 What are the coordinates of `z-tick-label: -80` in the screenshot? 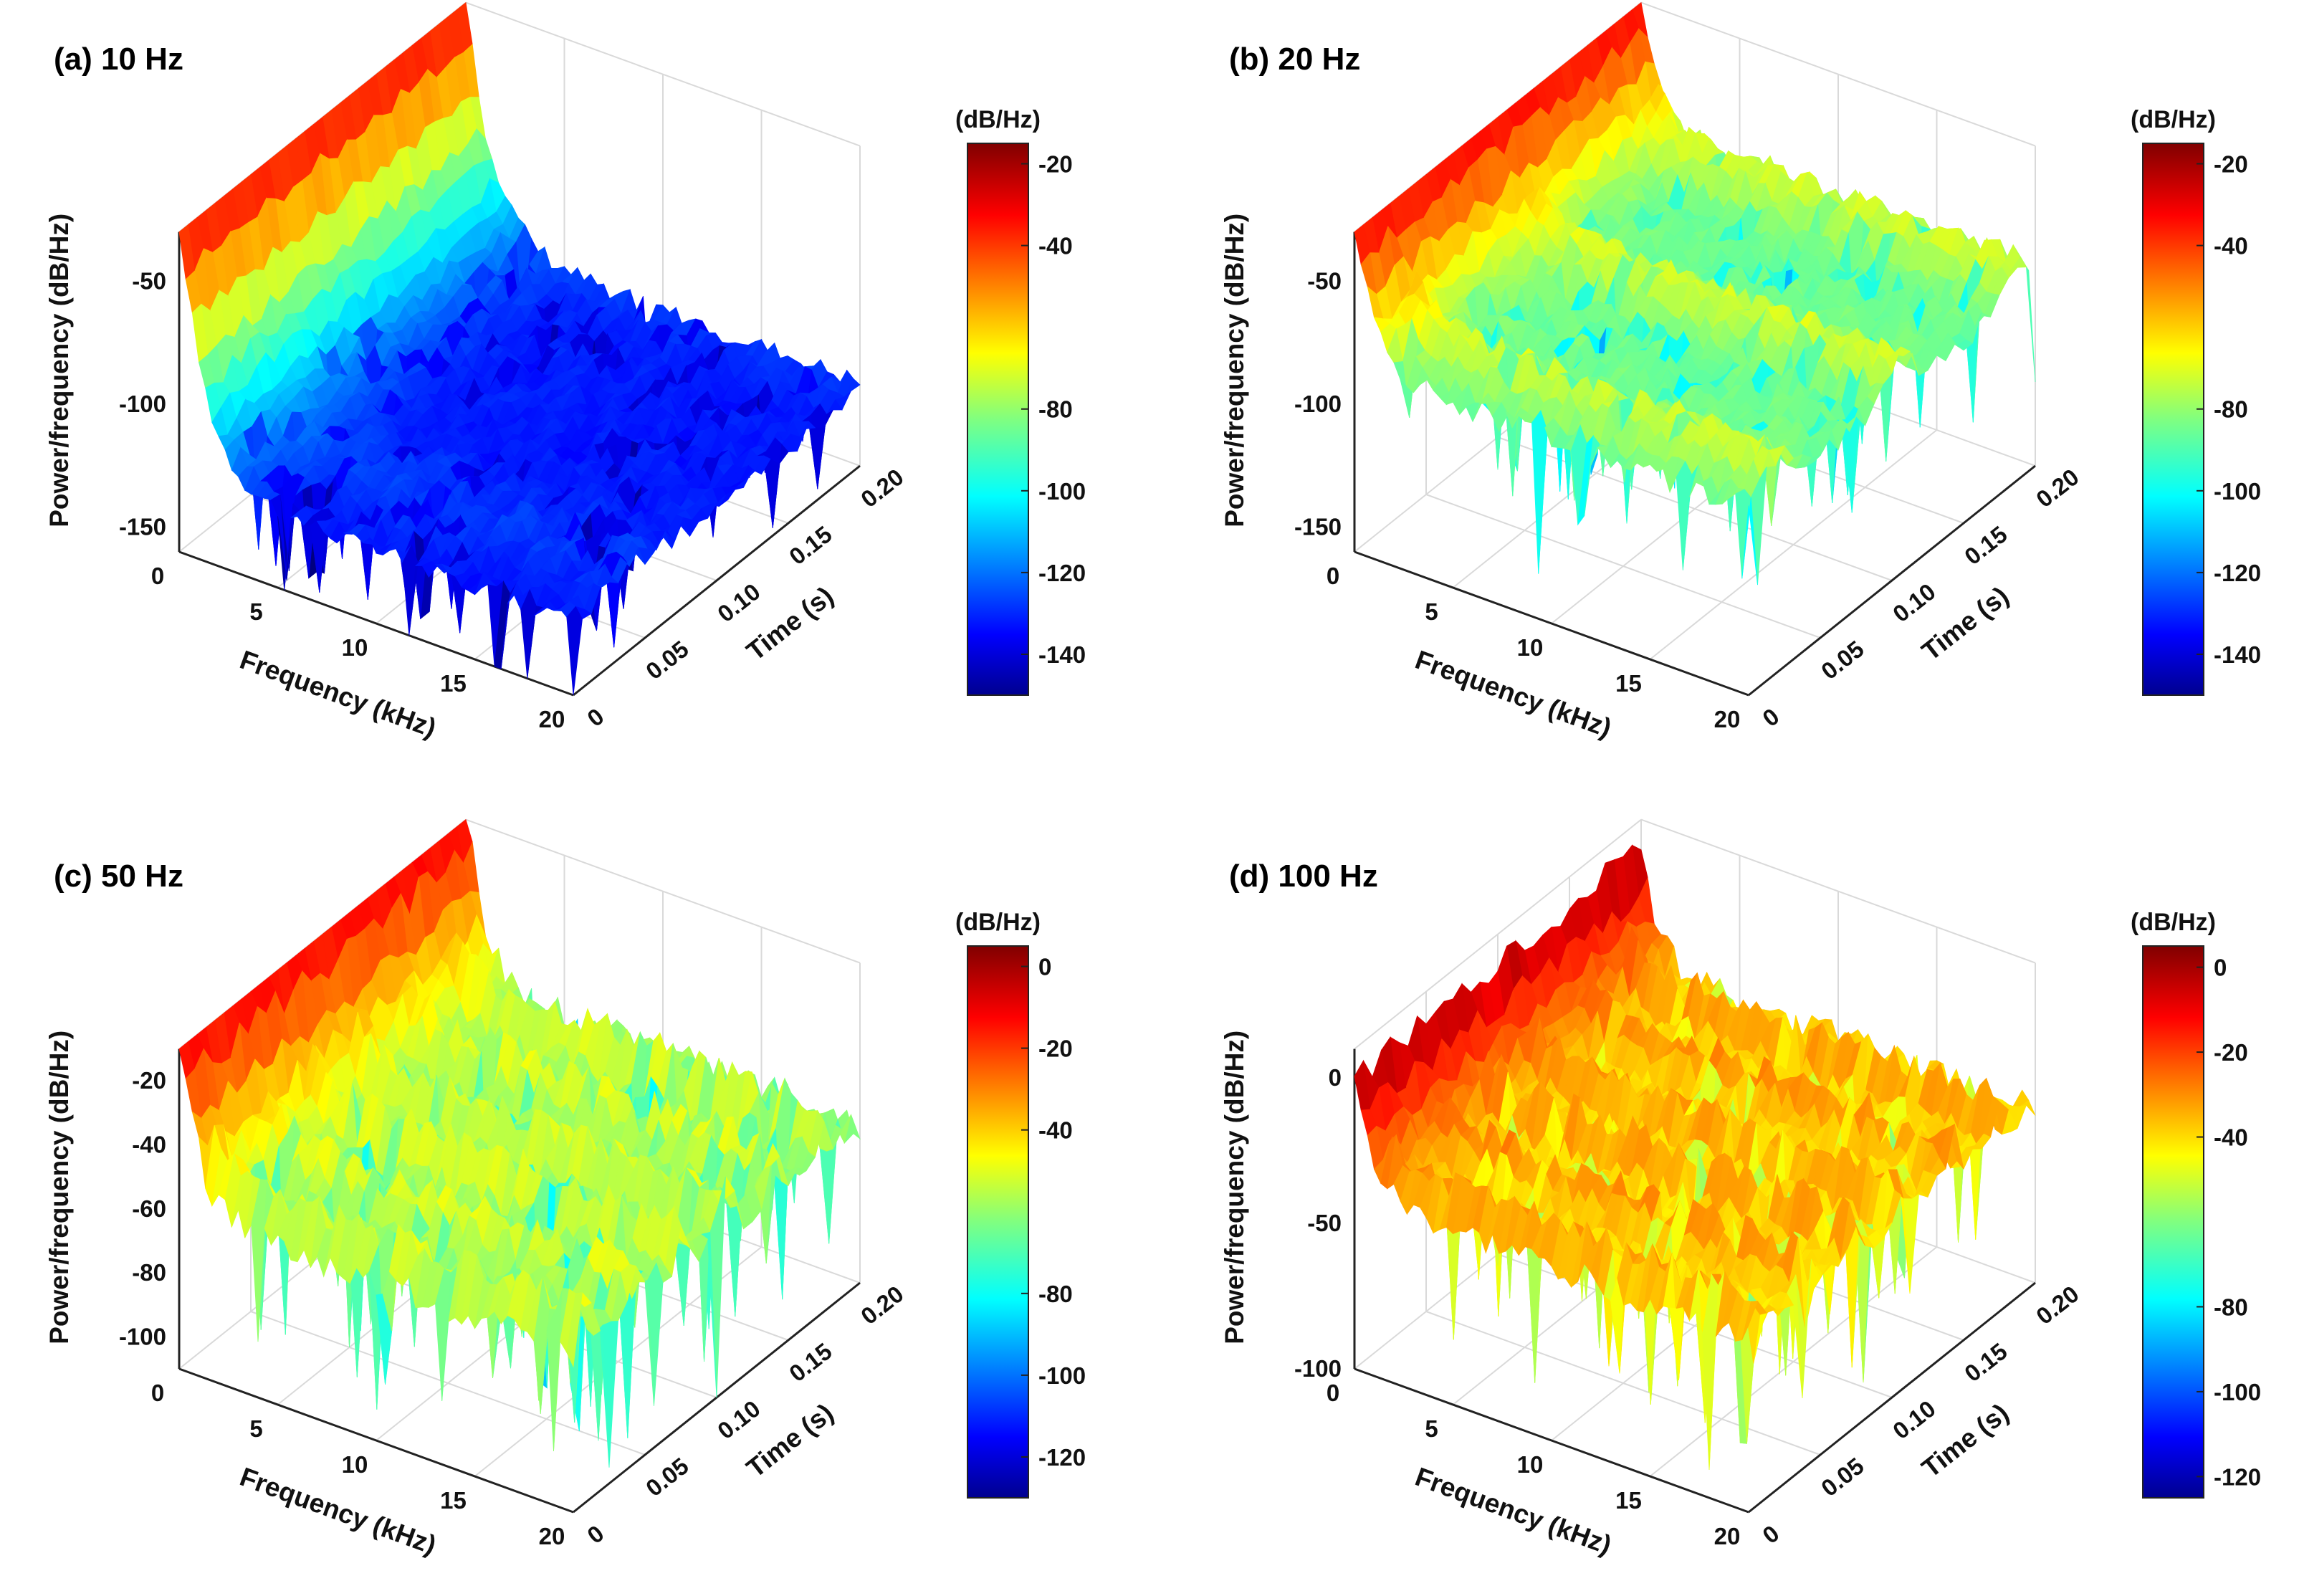 It's located at (149, 1272).